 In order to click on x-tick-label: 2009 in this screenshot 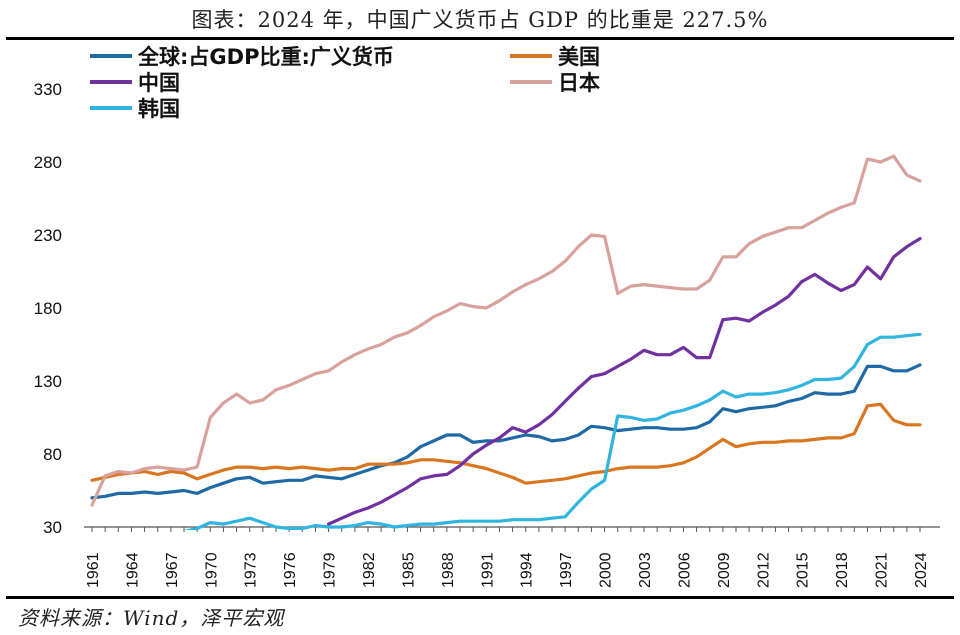, I will do `click(724, 570)`.